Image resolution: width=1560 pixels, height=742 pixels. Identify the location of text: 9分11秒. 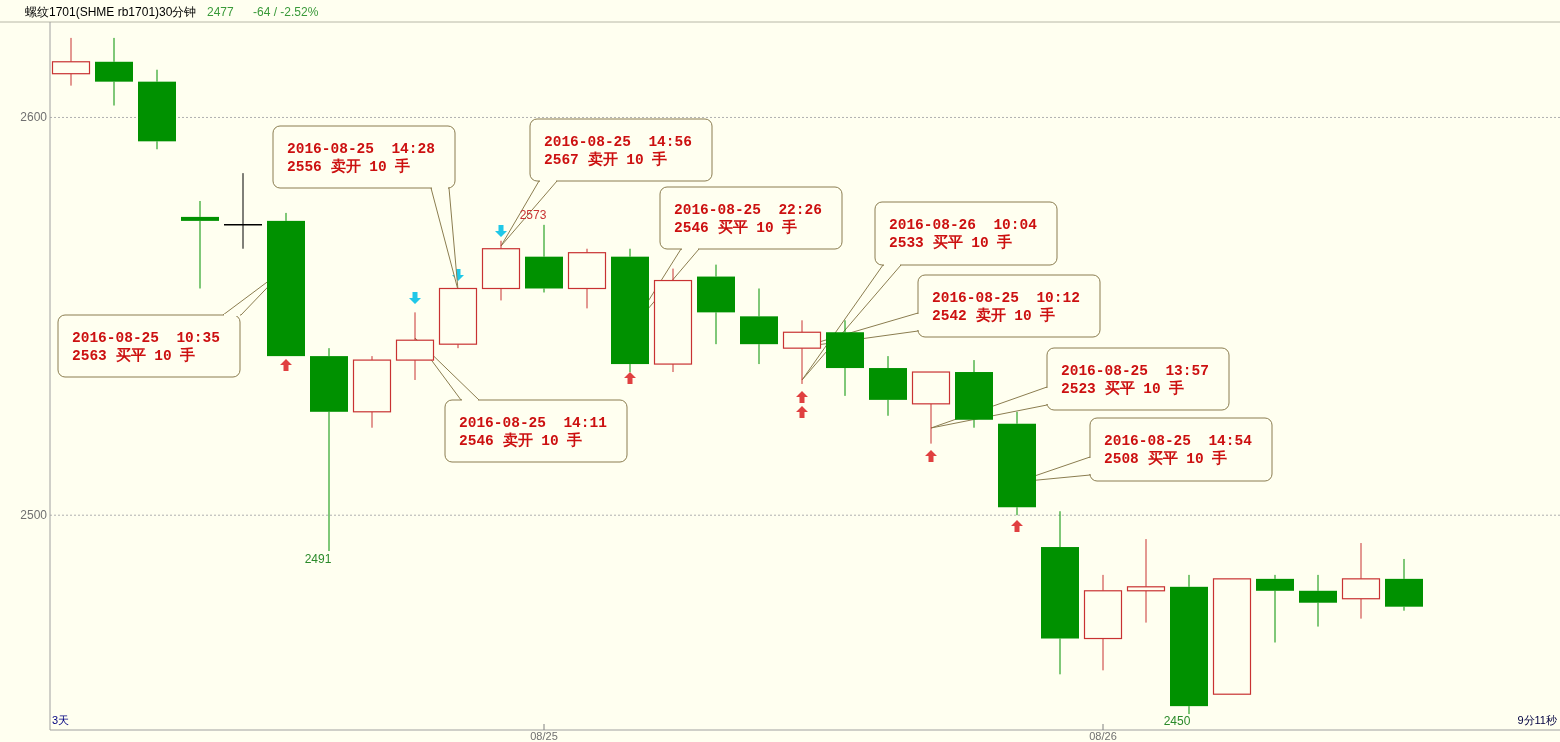
(1537, 720).